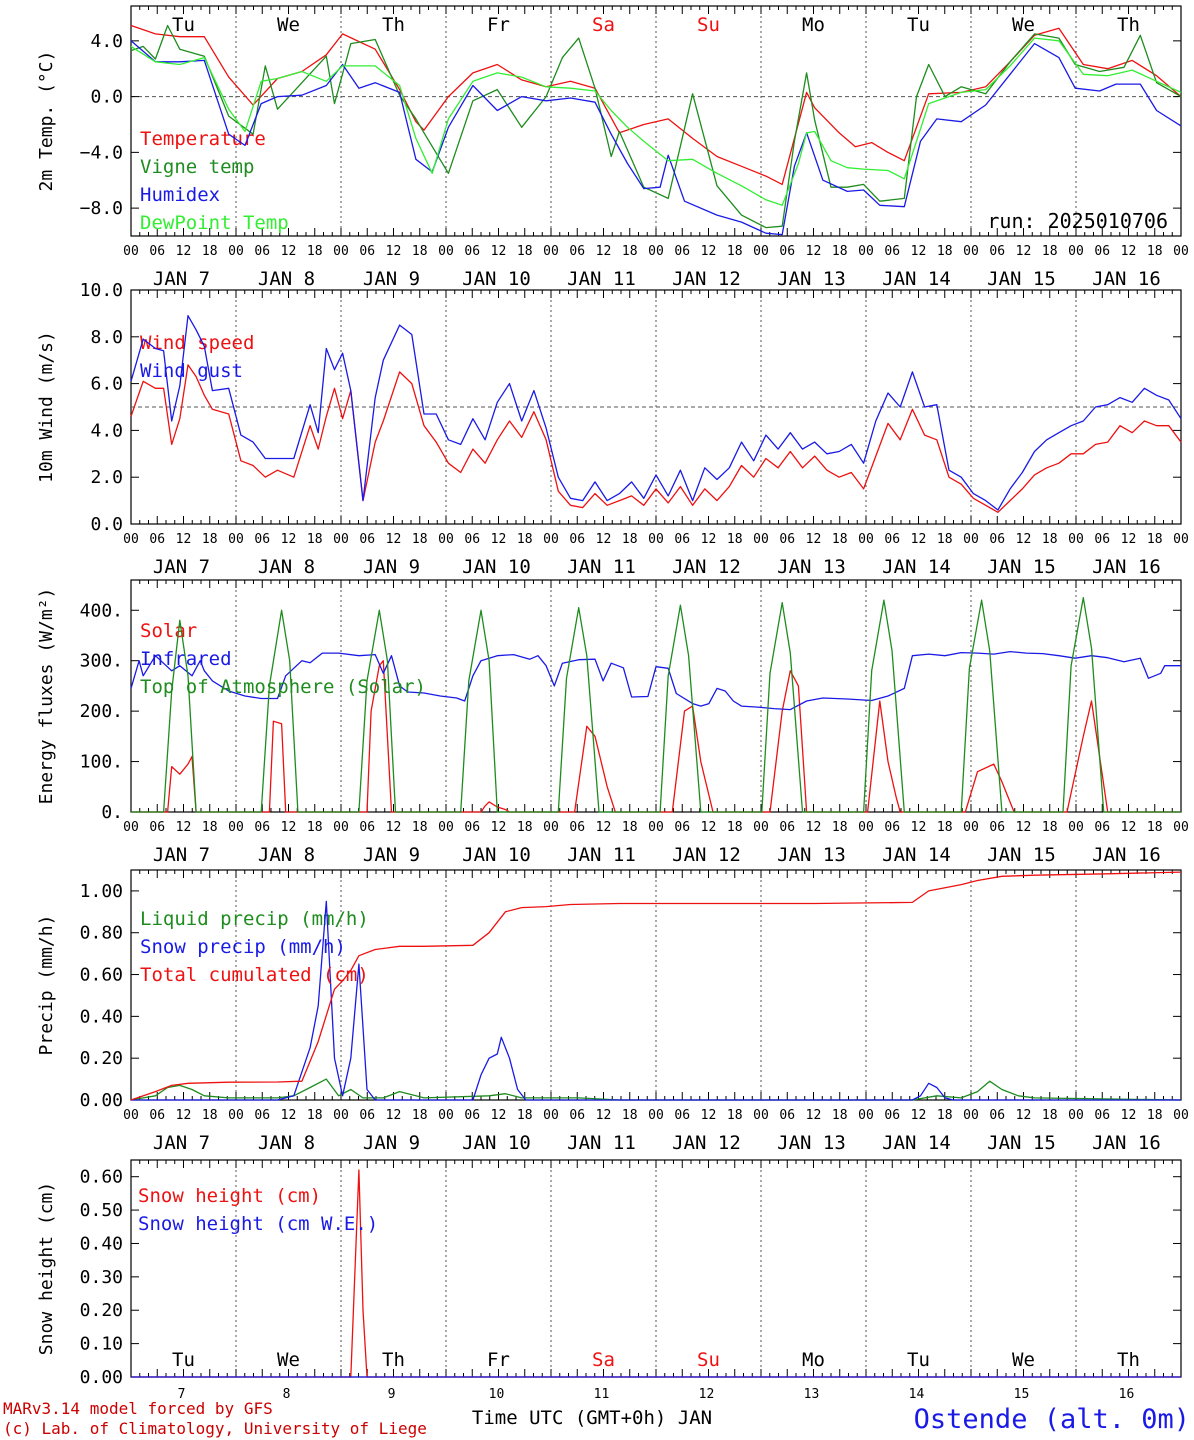 The image size is (1194, 1440). What do you see at coordinates (283, 687) in the screenshot?
I see `legend-entry: Top of Atmosphere (Solar)` at bounding box center [283, 687].